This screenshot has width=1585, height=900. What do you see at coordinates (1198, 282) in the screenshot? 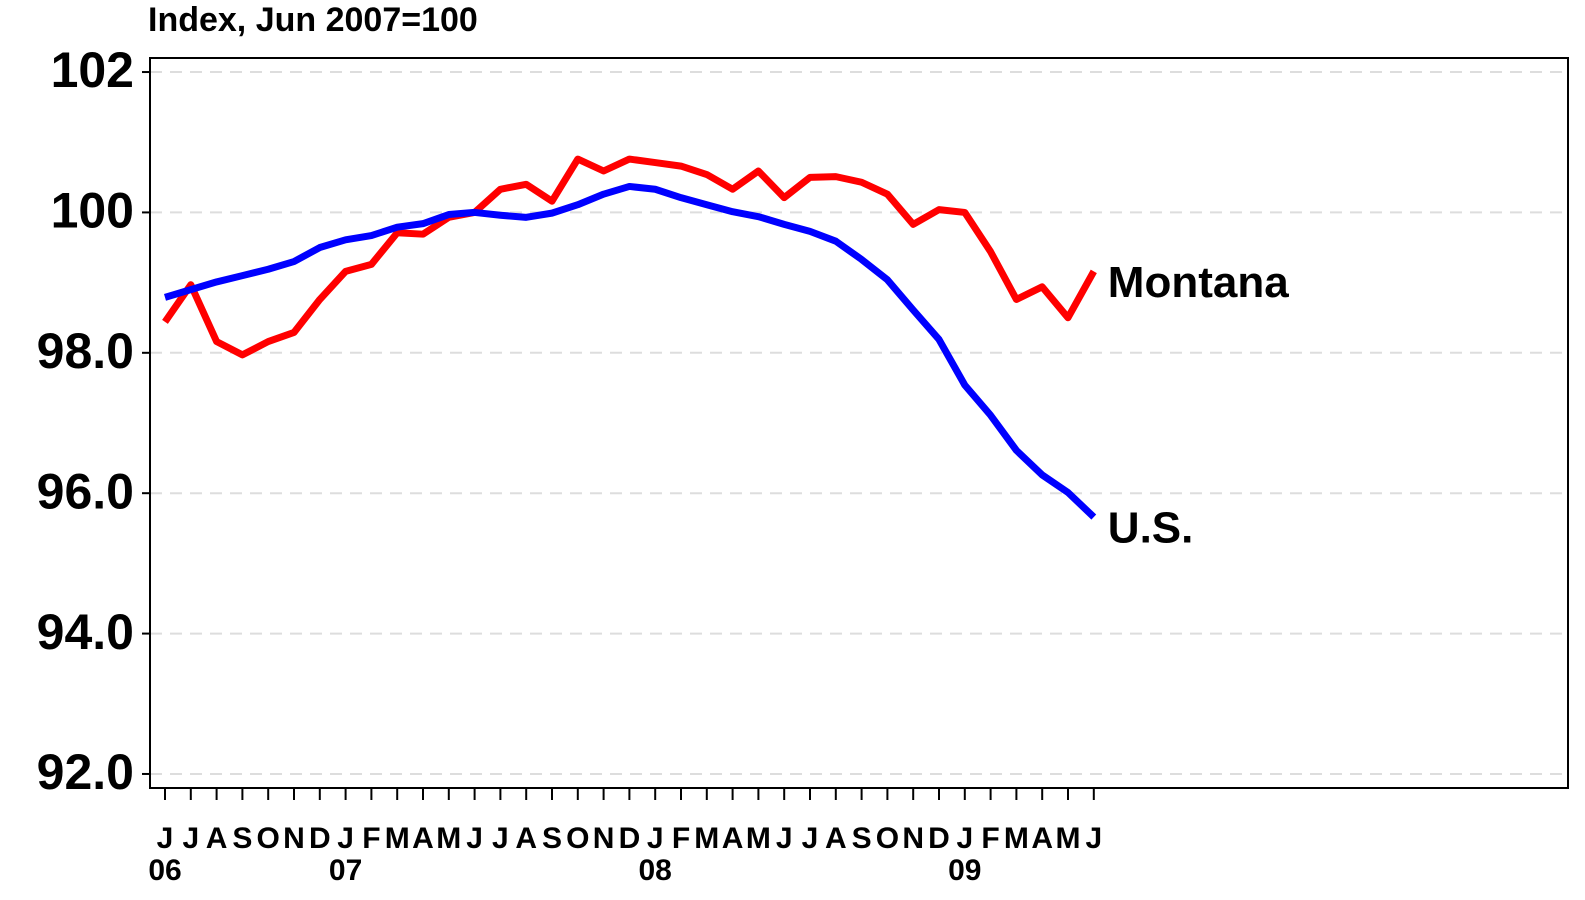
I see `series-label: Montana` at bounding box center [1198, 282].